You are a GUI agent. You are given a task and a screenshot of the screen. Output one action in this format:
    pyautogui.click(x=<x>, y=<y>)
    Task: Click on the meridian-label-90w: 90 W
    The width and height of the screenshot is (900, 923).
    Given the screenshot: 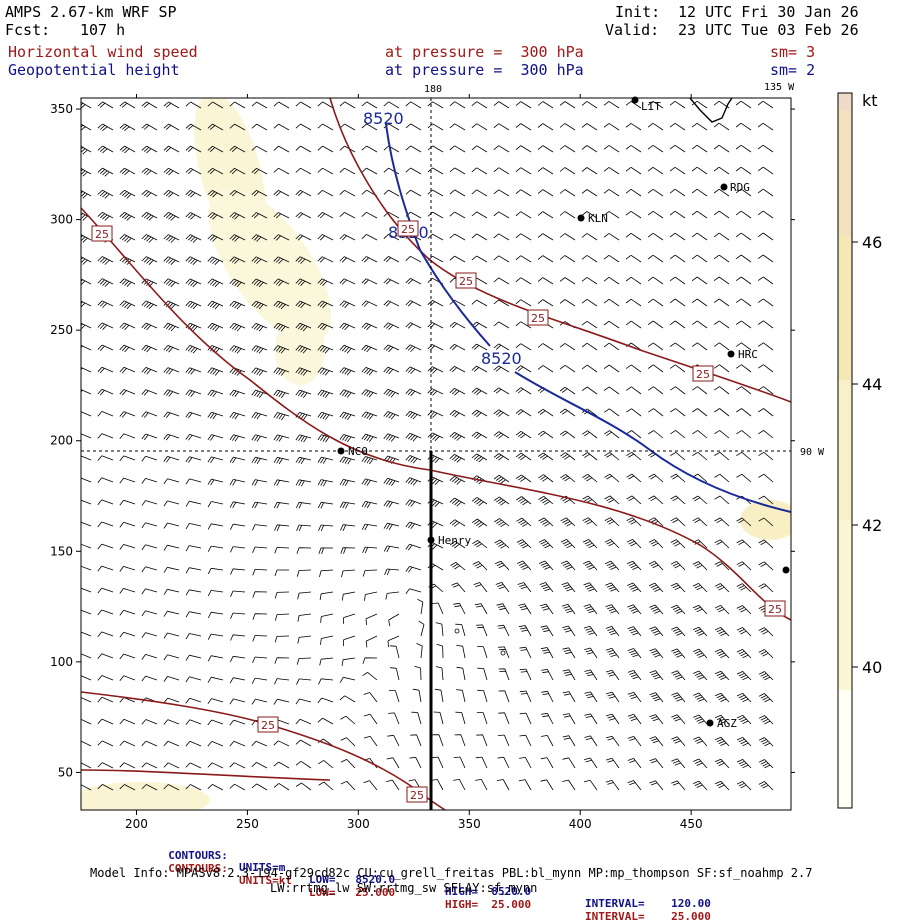 What is the action you would take?
    pyautogui.click(x=812, y=452)
    